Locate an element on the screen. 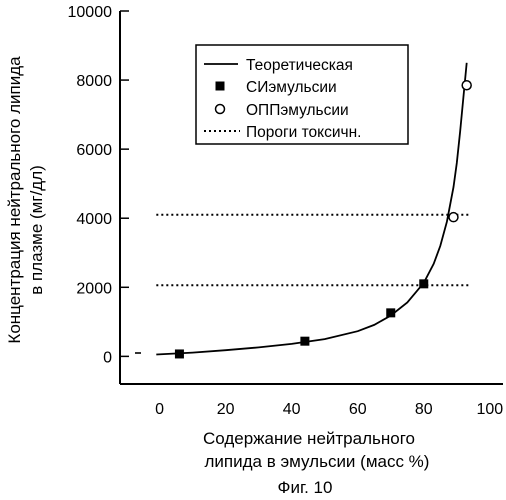 The image size is (506, 500). y-axis-title-line1: Концентрация нейтрального липида is located at coordinates (14, 200).